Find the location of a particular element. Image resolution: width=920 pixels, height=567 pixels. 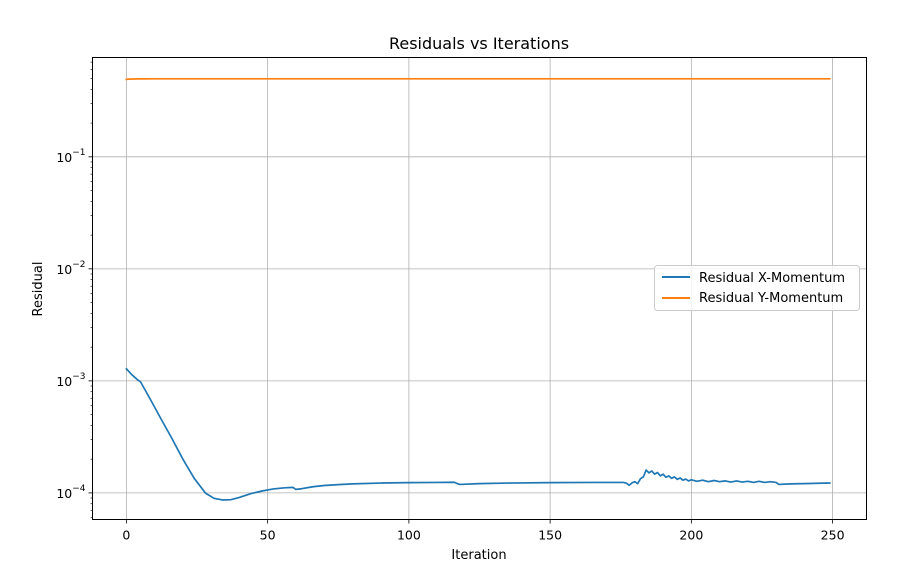

legend-frame is located at coordinates (757, 288).